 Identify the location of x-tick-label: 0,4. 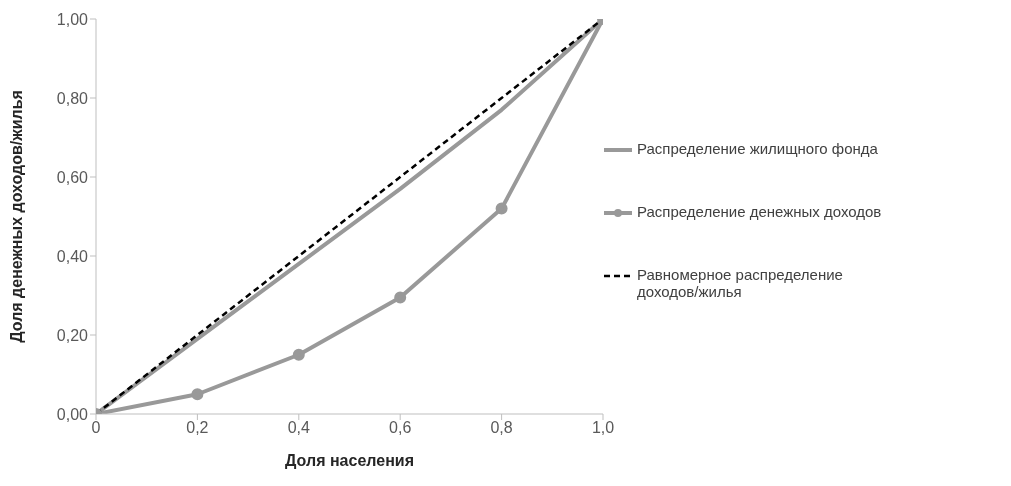
(299, 428).